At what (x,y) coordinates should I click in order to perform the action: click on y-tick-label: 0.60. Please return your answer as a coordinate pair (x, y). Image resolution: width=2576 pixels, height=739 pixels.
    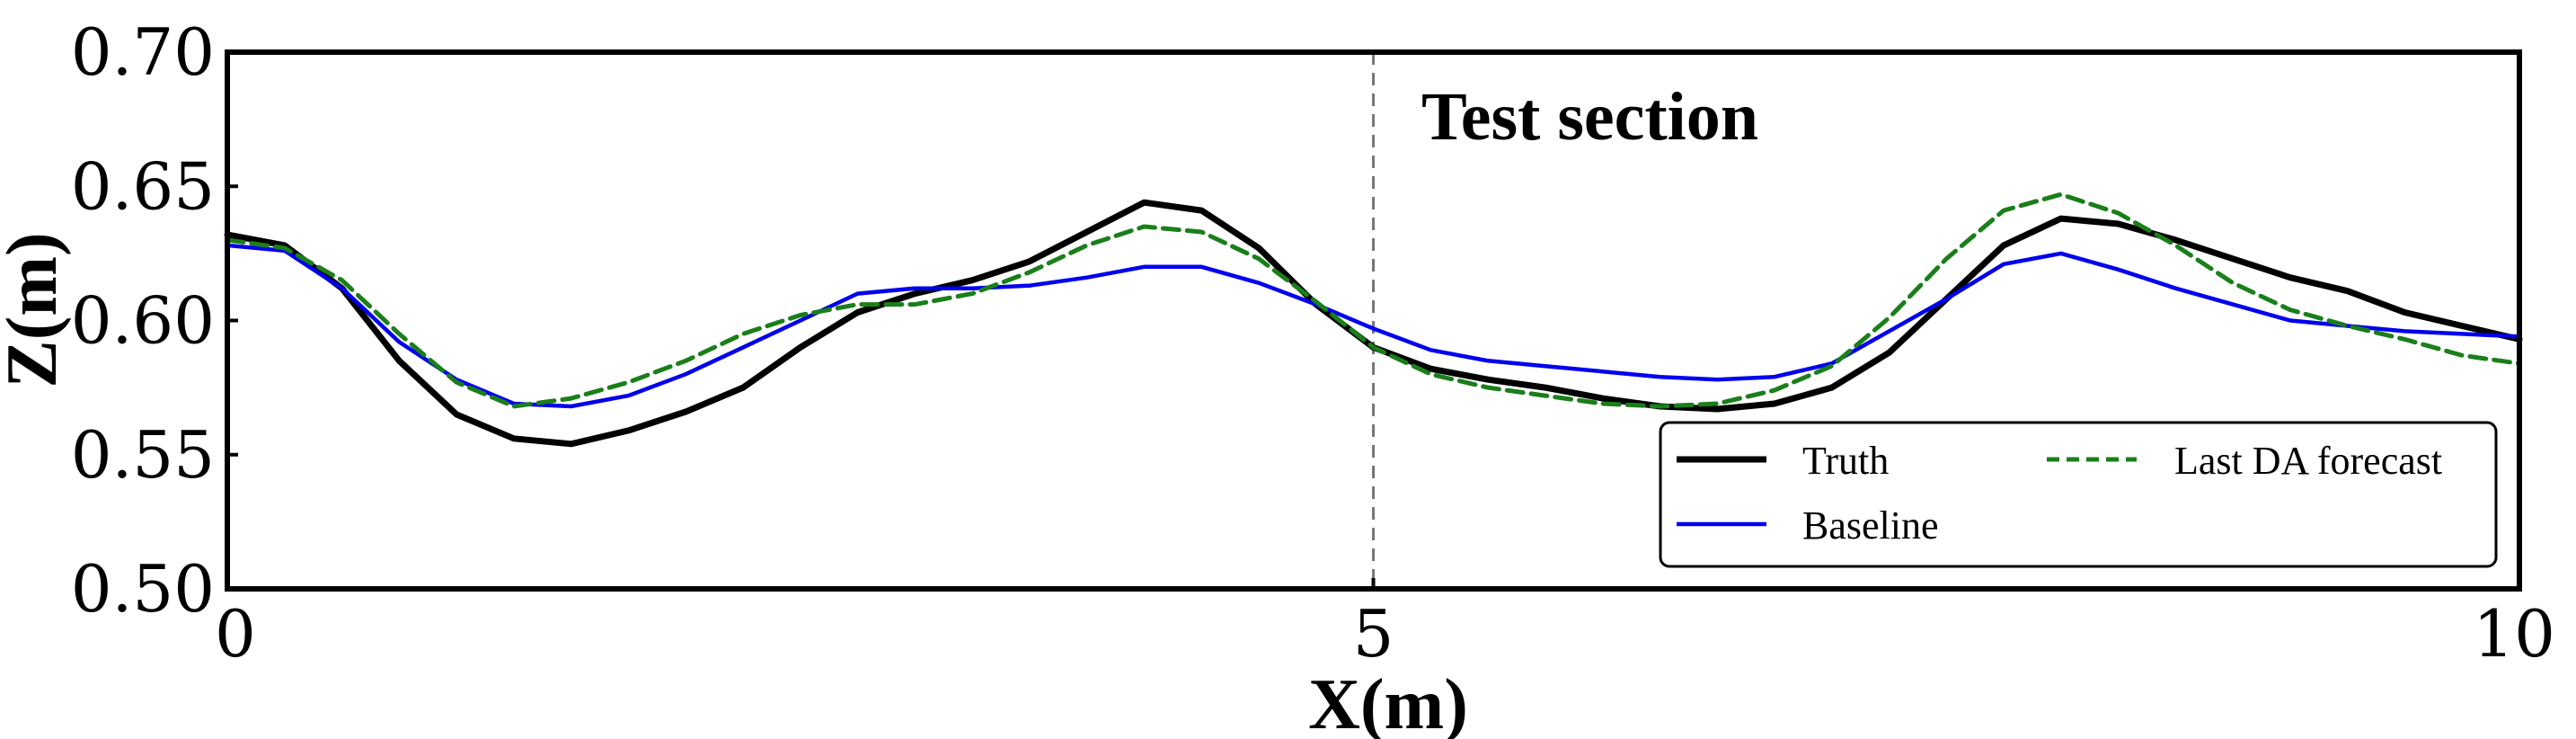
    Looking at the image, I should click on (143, 321).